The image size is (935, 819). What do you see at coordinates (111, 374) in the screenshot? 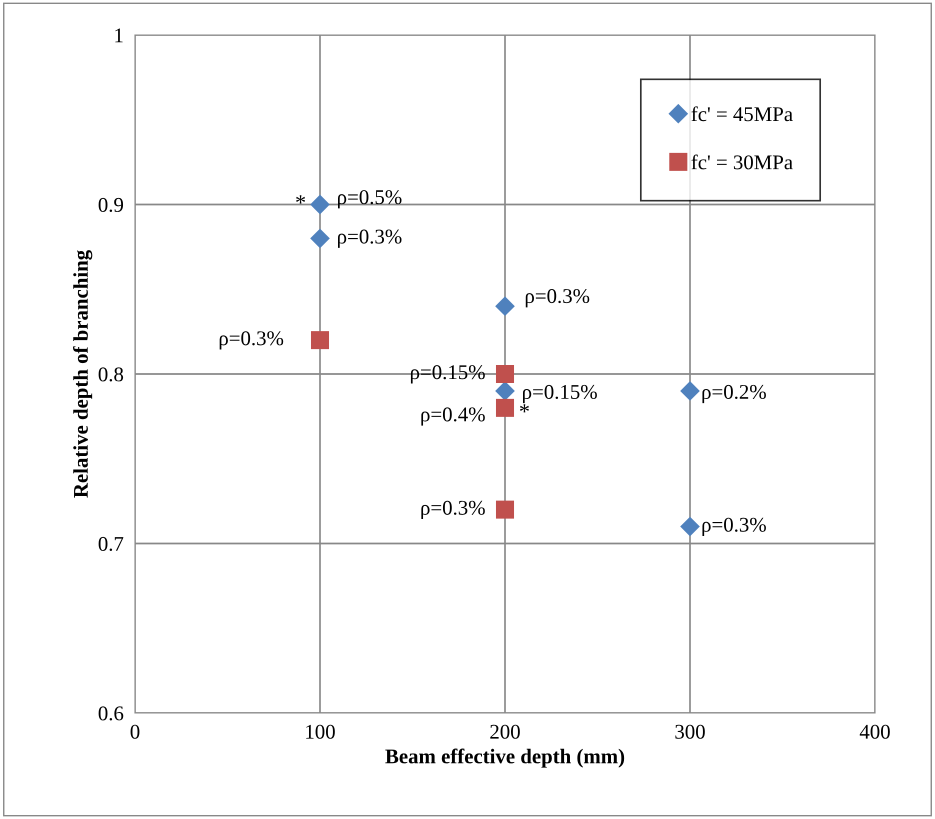
I see `y-tick-label: 0.8` at bounding box center [111, 374].